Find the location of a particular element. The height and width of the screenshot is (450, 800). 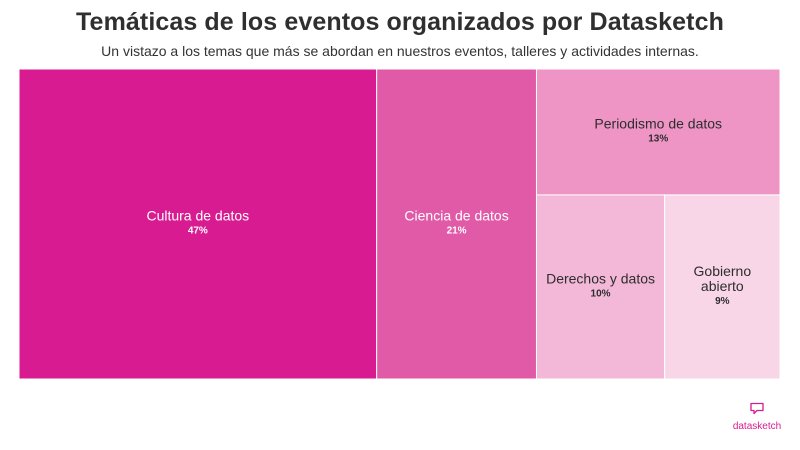

treemap-tile-periodismo-de-datos: Periodismo de datos 13% is located at coordinates (658, 132).